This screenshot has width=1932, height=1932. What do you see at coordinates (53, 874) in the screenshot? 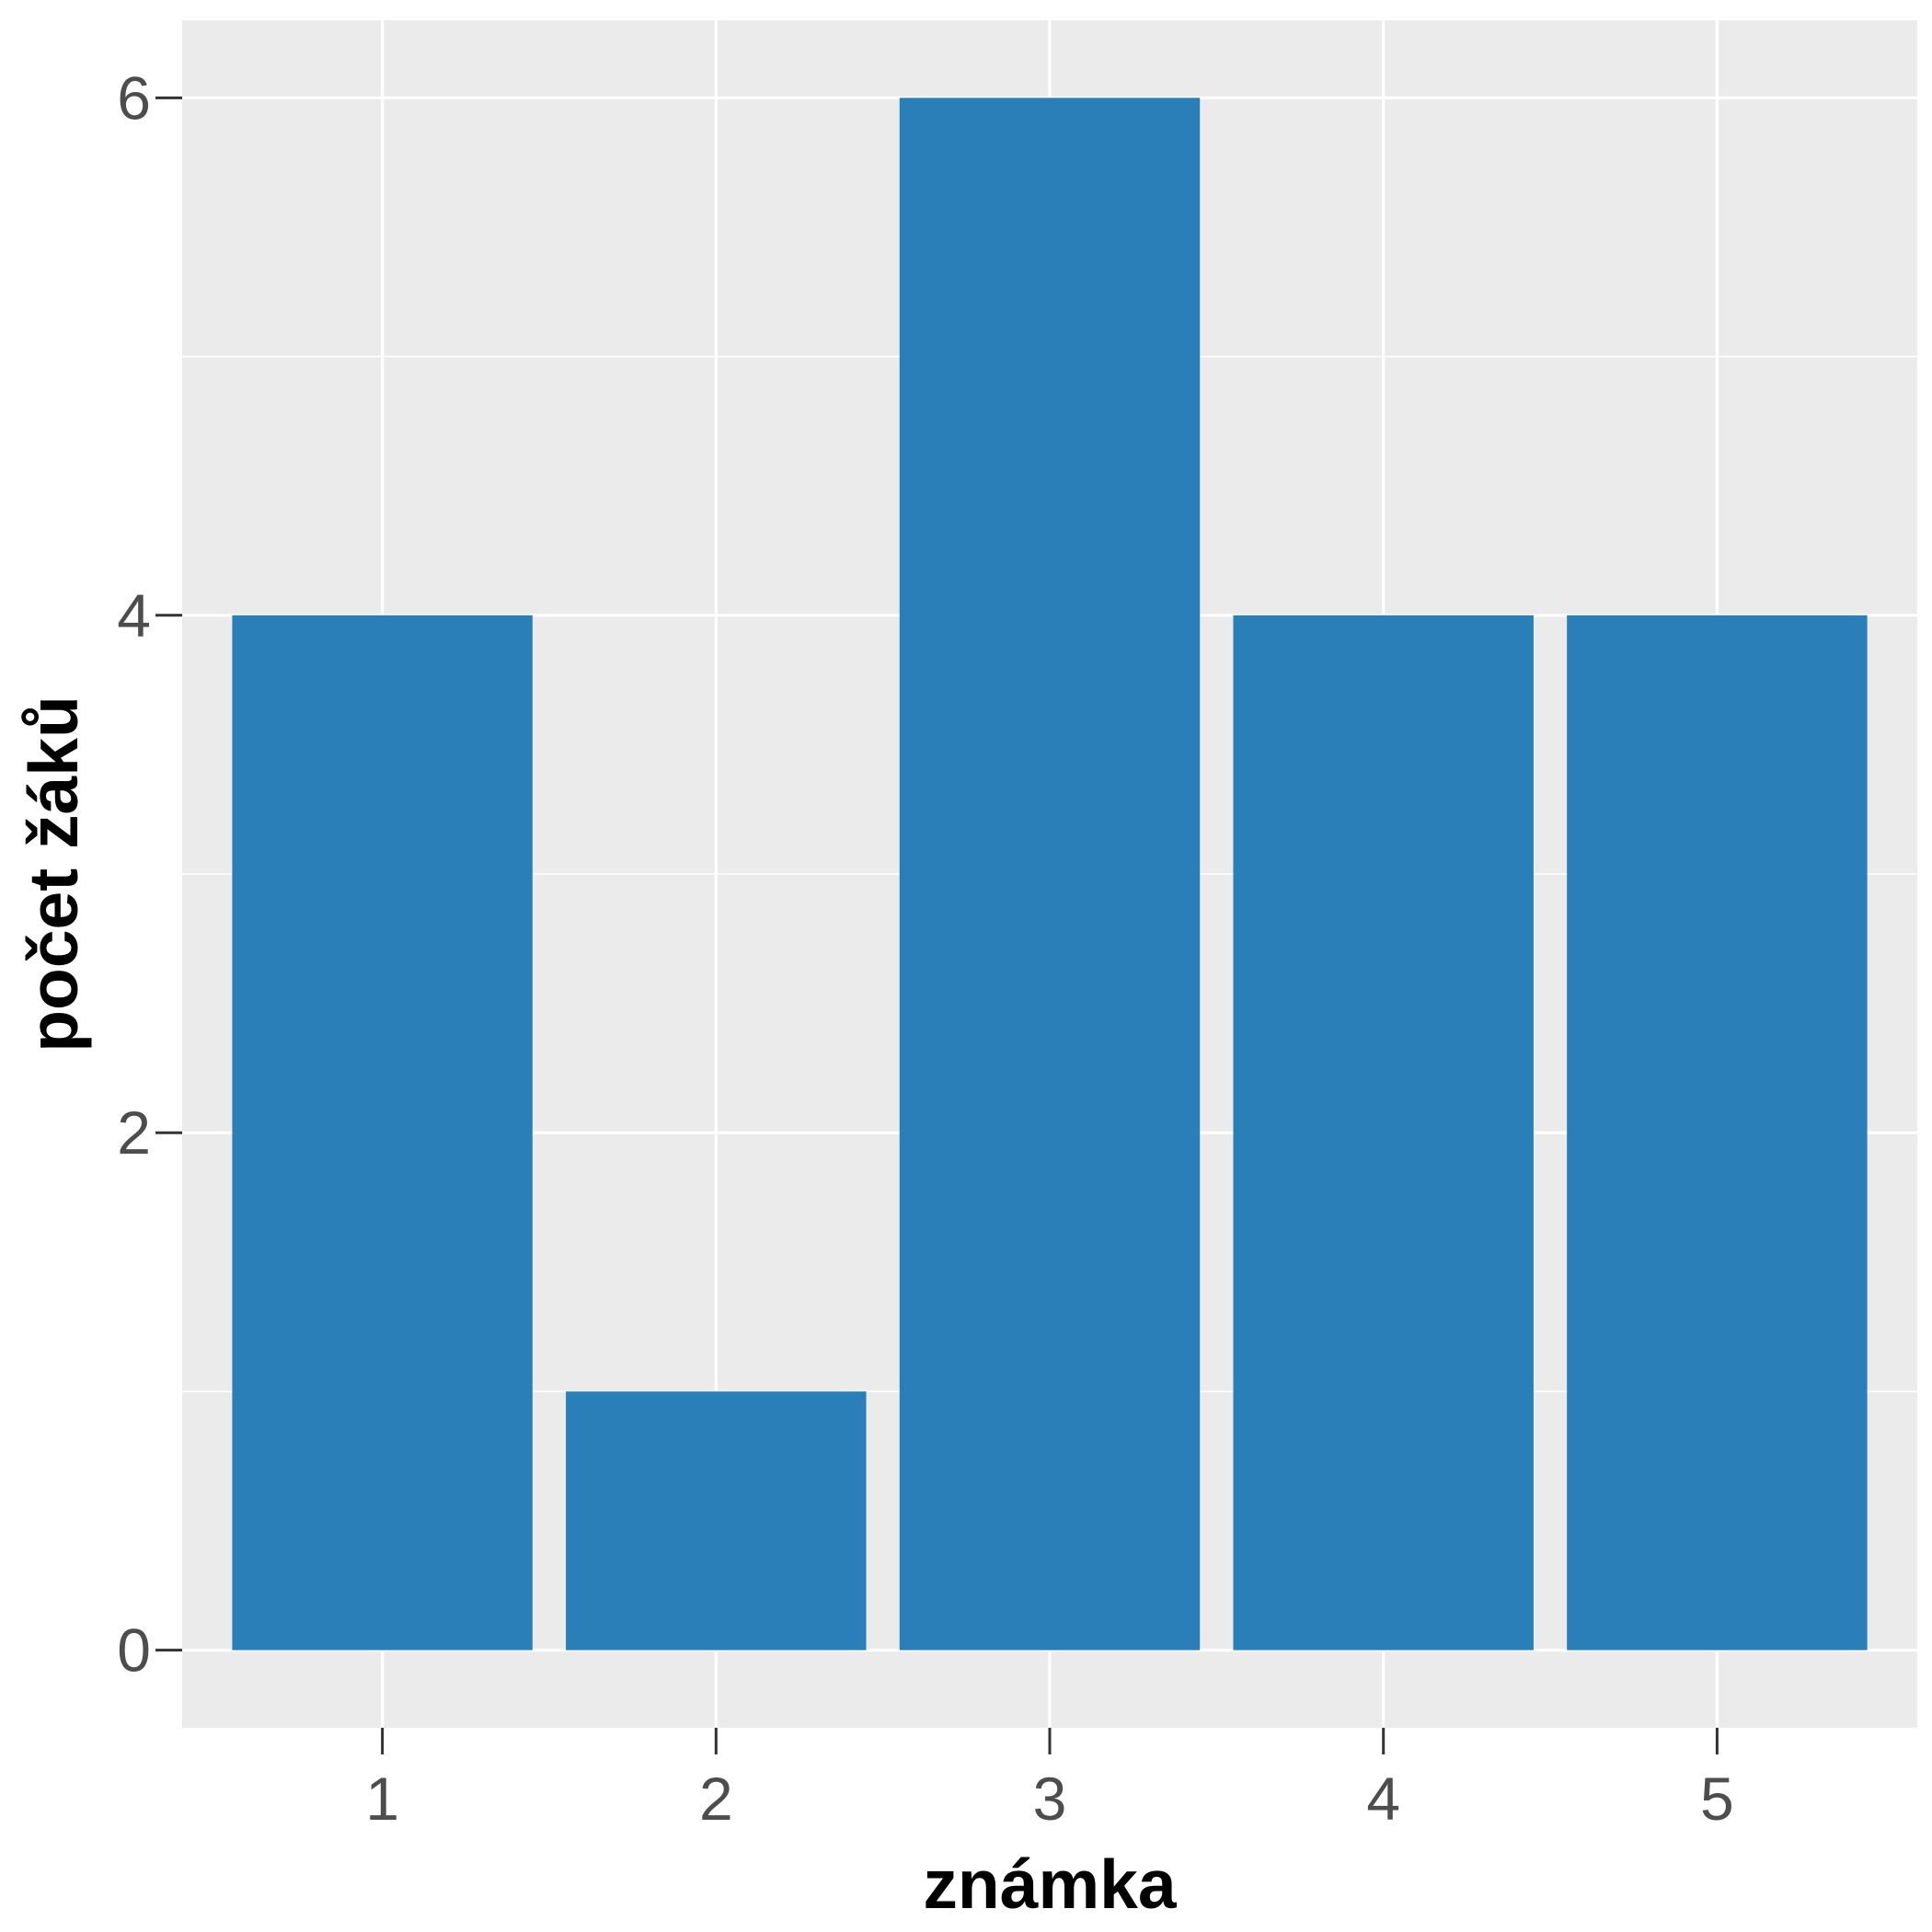
I see `y-axis-title: počet žáků` at bounding box center [53, 874].